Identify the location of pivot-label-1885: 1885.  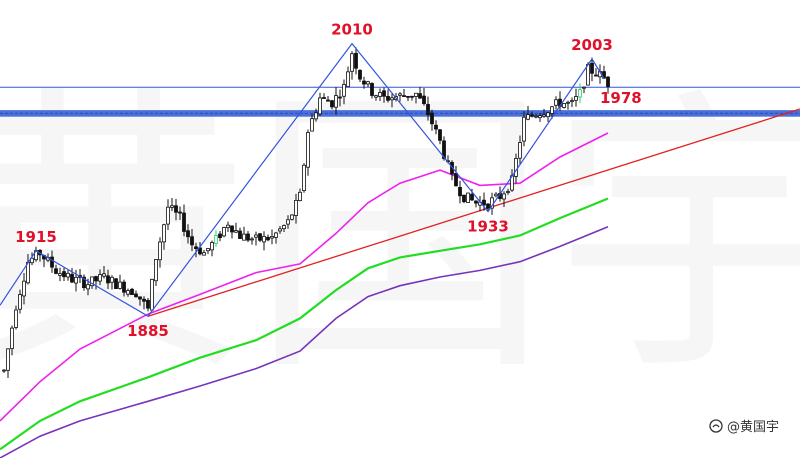
(148, 331).